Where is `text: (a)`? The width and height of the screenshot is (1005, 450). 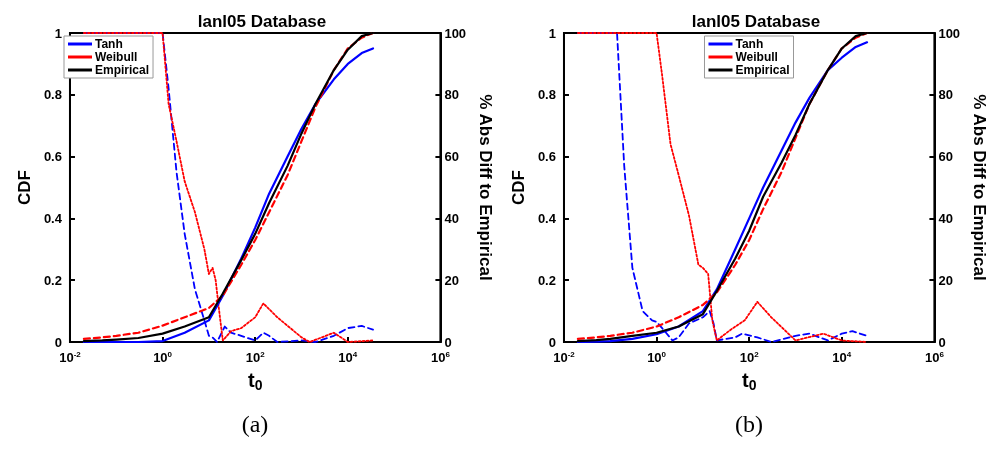 text: (a) is located at coordinates (255, 424).